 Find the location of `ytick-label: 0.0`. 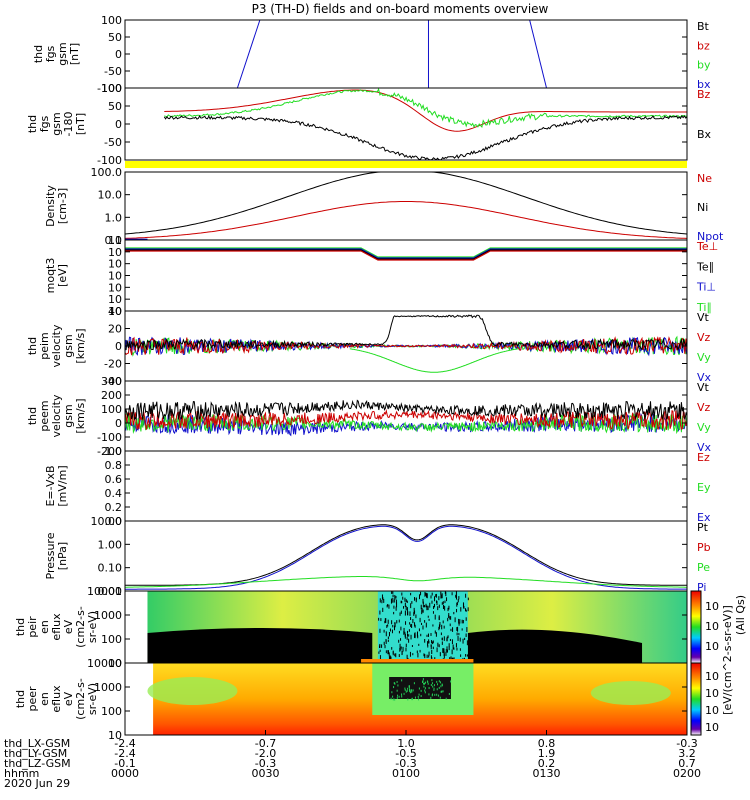

ytick-label: 0.0 is located at coordinates (114, 521).